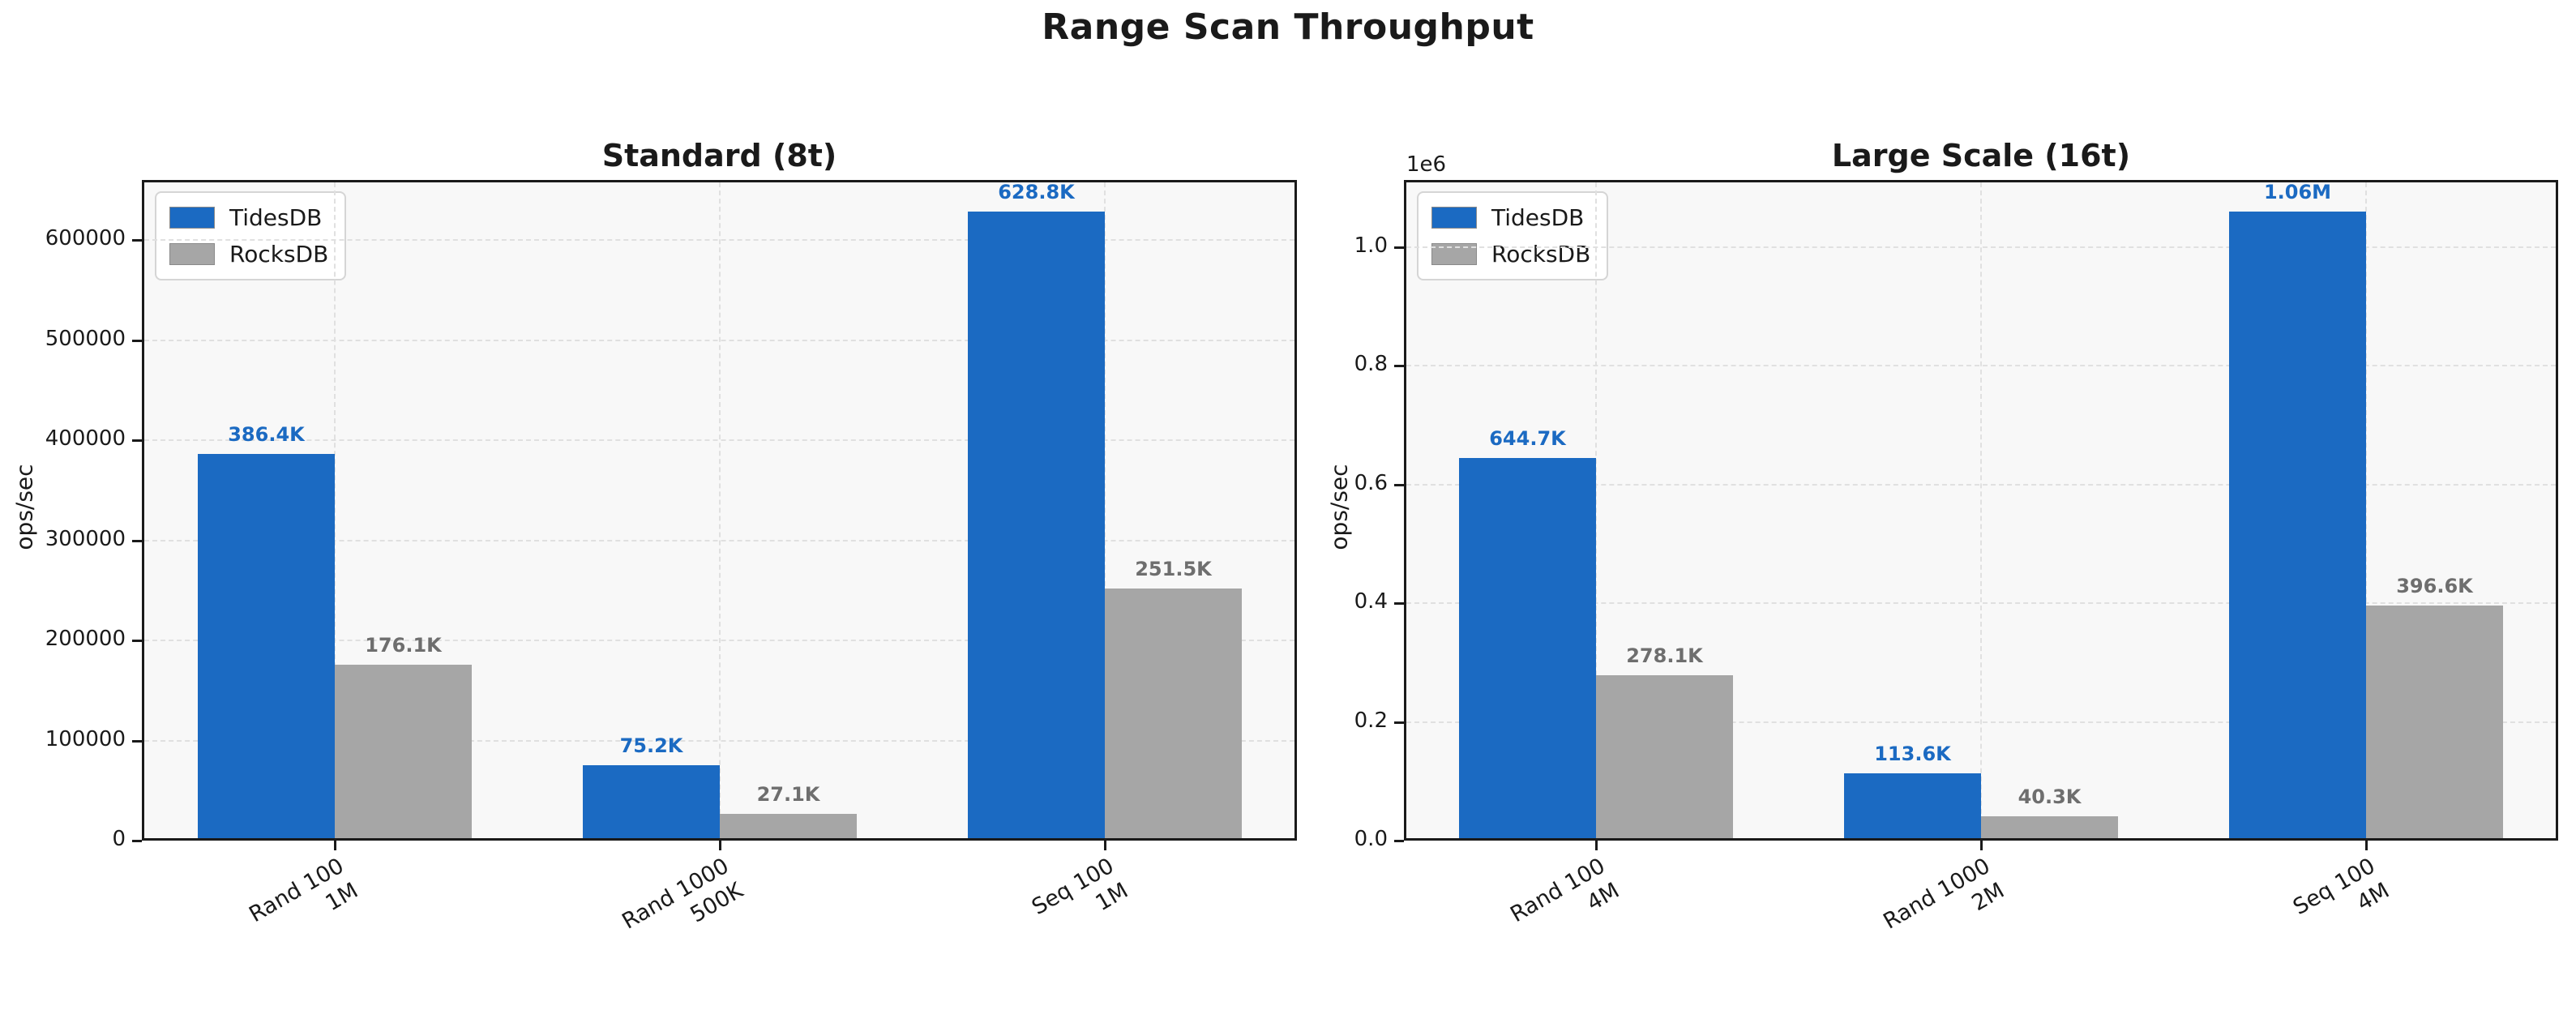  What do you see at coordinates (2341, 887) in the screenshot?
I see `x-tick-label: Seq 100 4M` at bounding box center [2341, 887].